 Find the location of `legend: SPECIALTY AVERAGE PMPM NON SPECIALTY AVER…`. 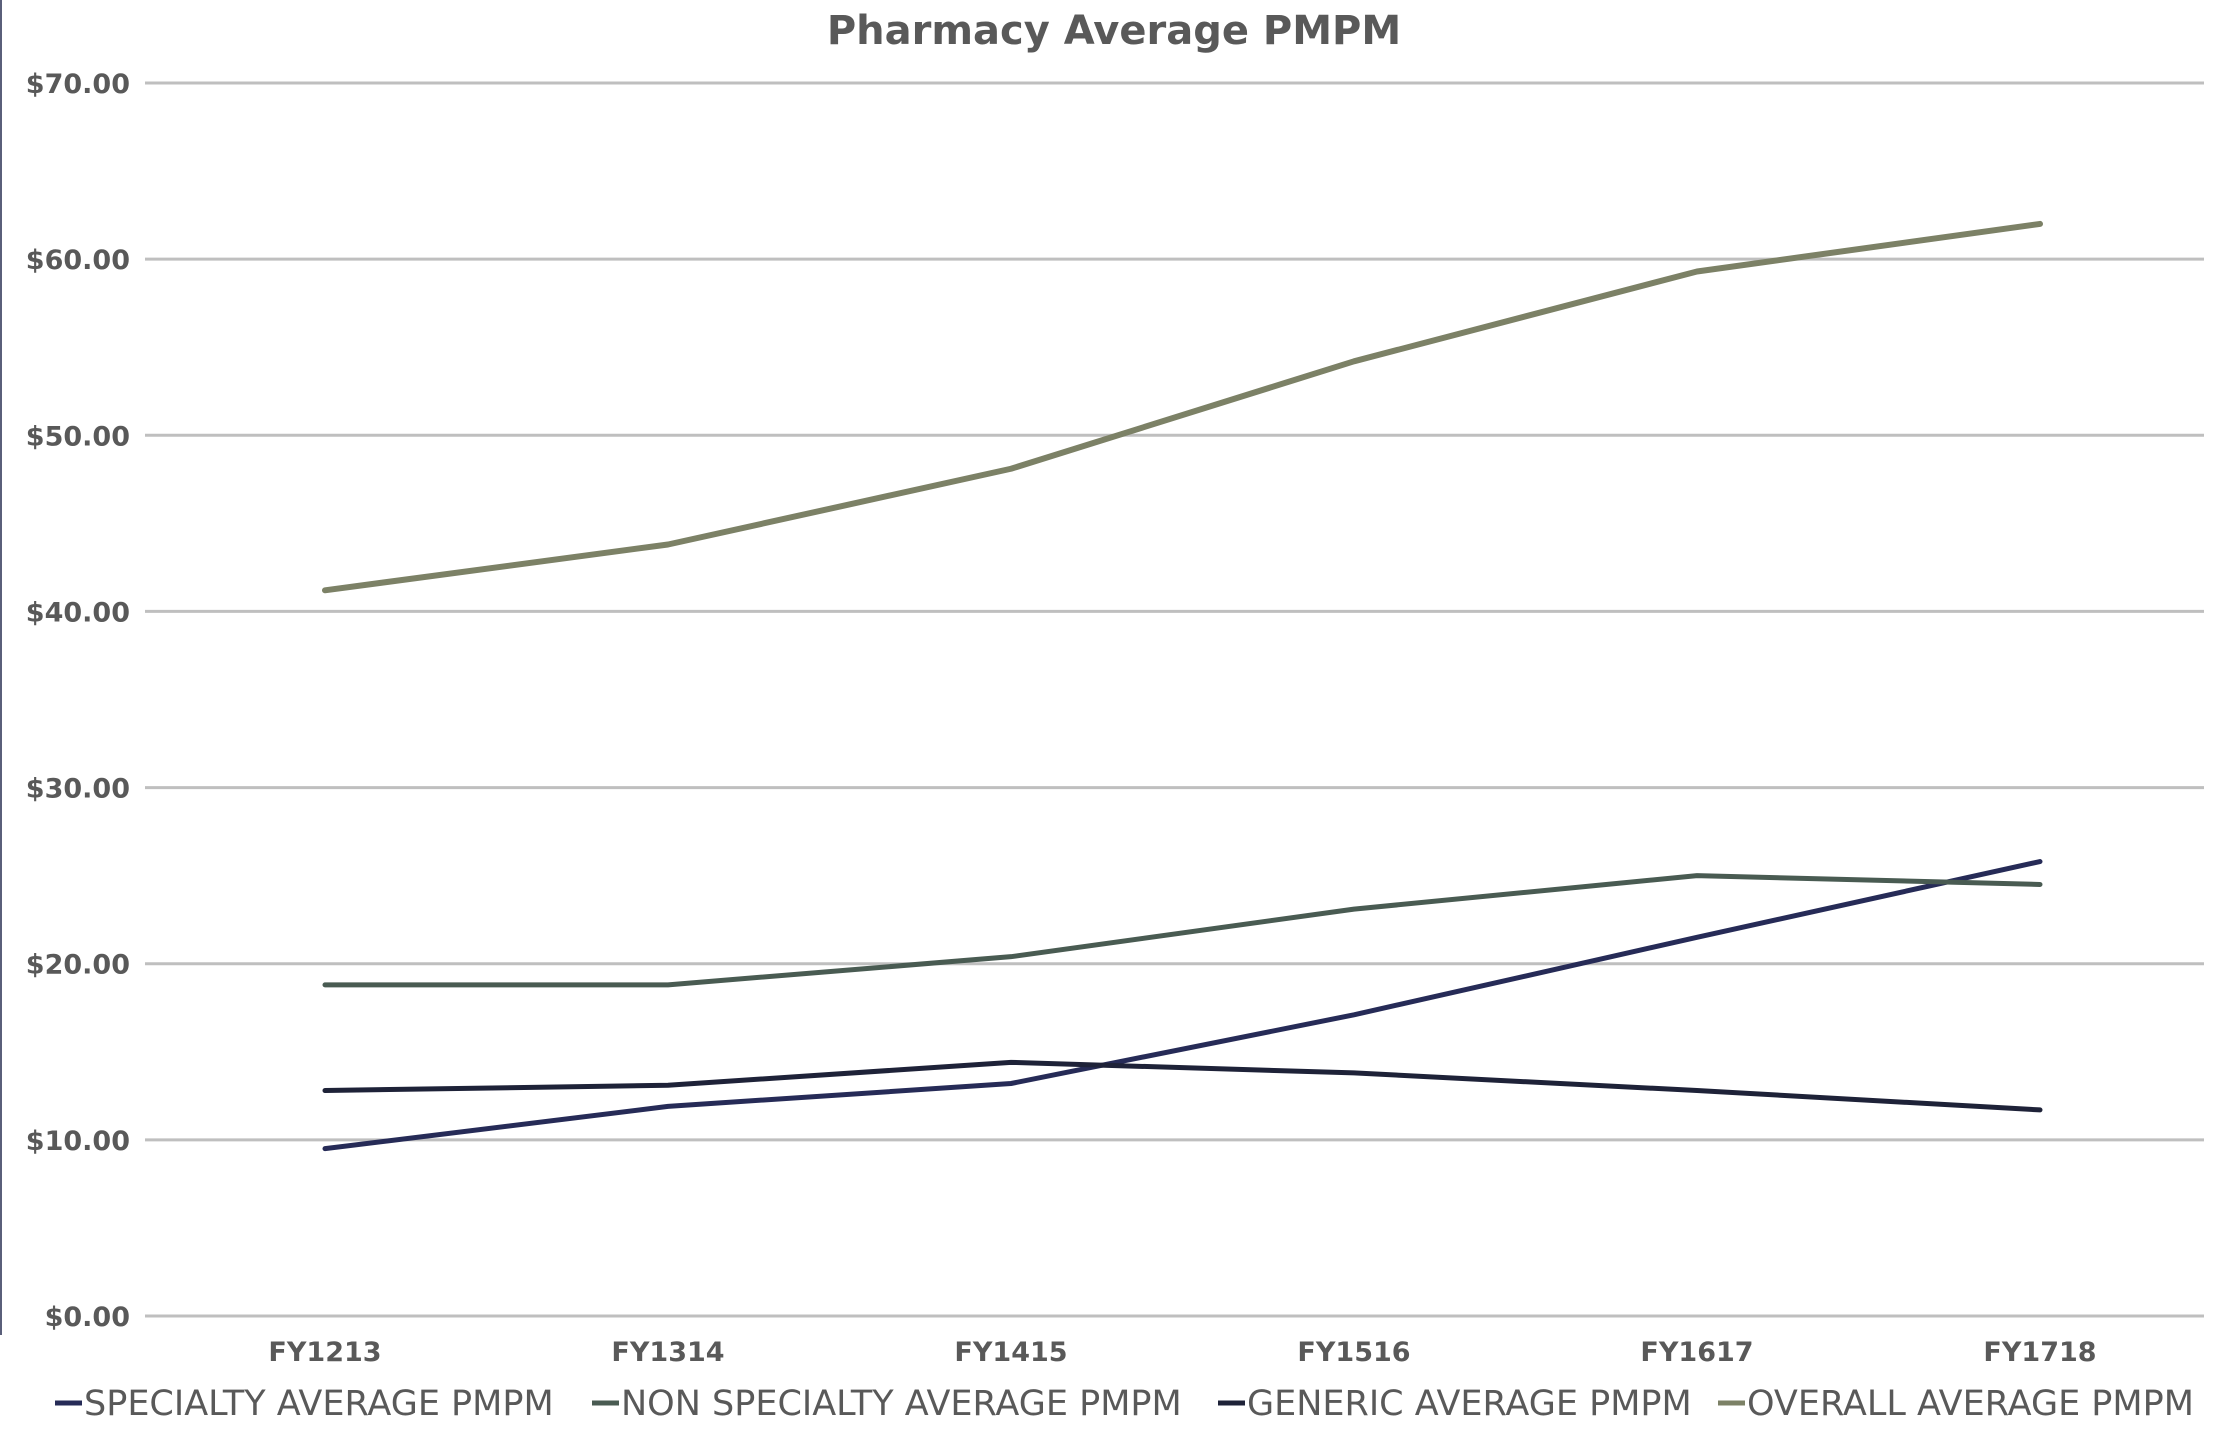

legend: SPECIALTY AVERAGE PMPM NON SPECIALTY AVER… is located at coordinates (1124, 1404).